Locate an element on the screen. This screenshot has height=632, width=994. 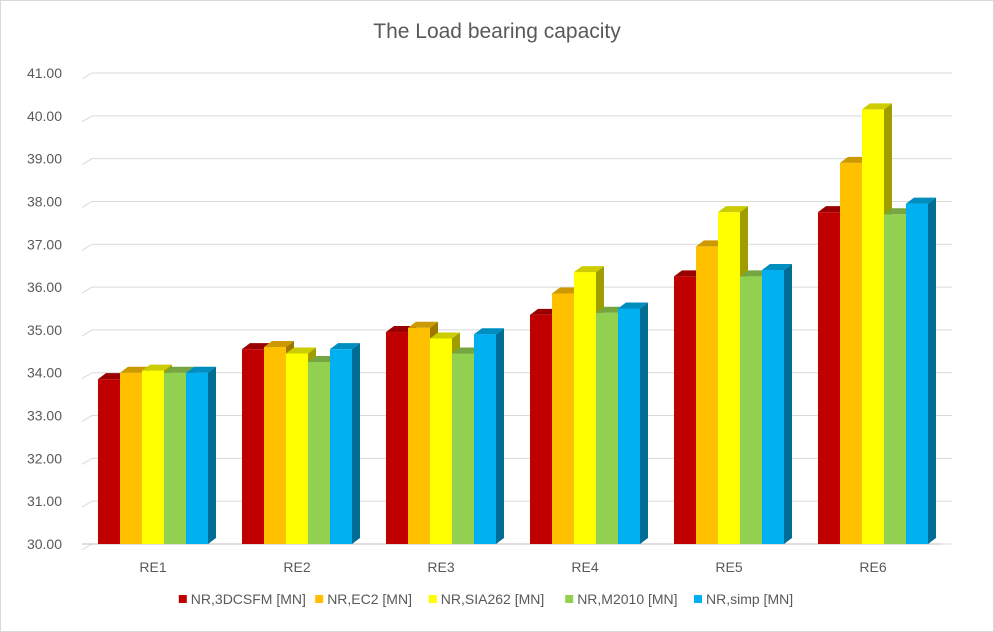
legend-label: NR,3DCSFM [MN] is located at coordinates (248, 599).